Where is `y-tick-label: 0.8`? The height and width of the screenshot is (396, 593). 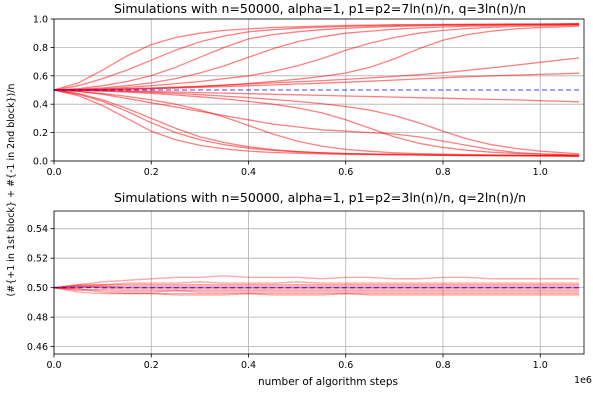
y-tick-label: 0.8 is located at coordinates (40, 48).